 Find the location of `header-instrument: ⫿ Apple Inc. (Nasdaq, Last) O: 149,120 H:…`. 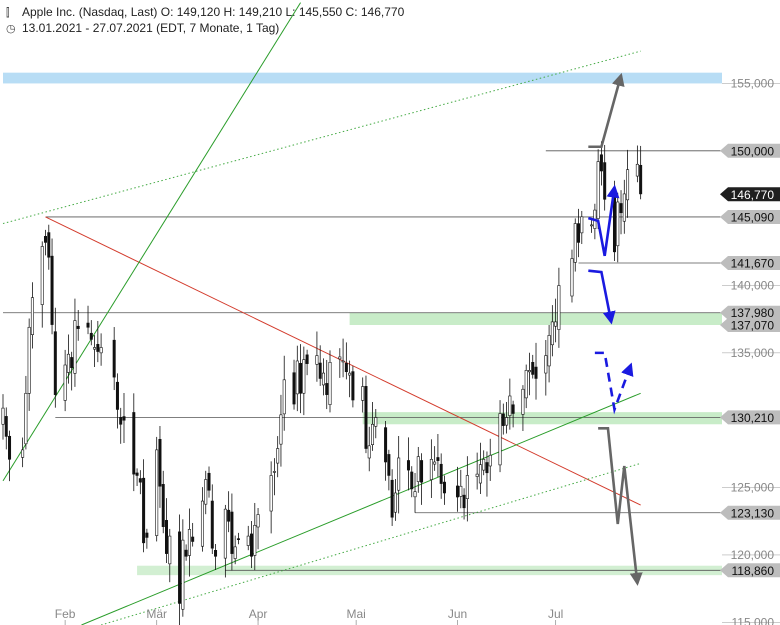

header-instrument: ⫿ Apple Inc. (Nasdaq, Last) O: 149,120 H:… is located at coordinates (205, 12).